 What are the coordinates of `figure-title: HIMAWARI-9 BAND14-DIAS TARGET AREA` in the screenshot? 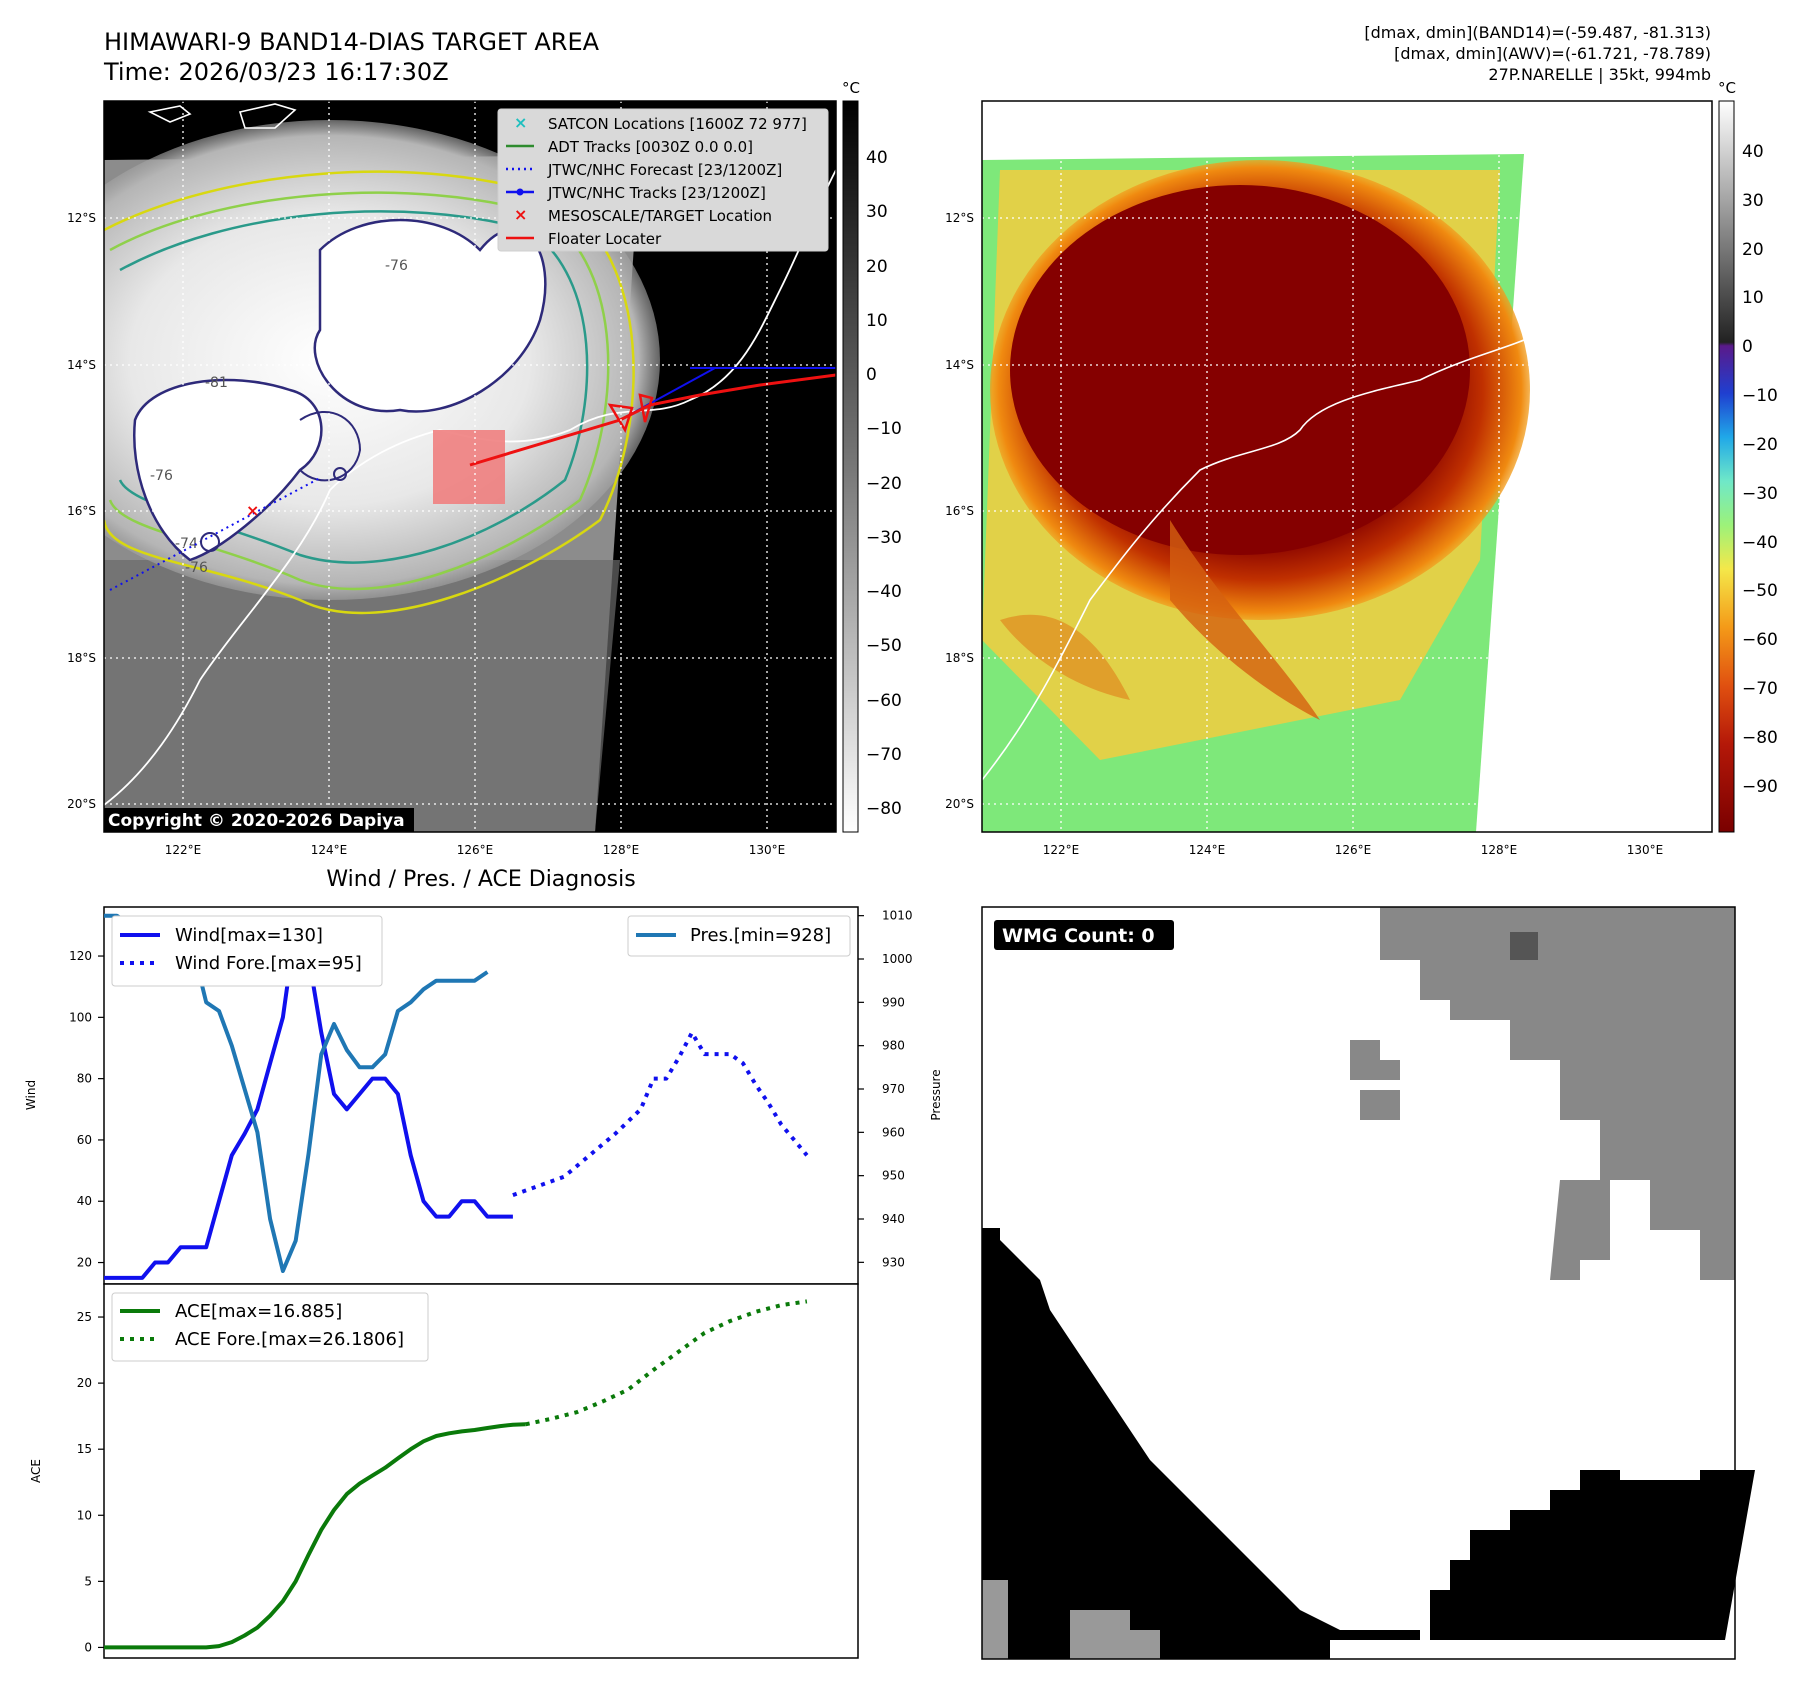 It's located at (352, 42).